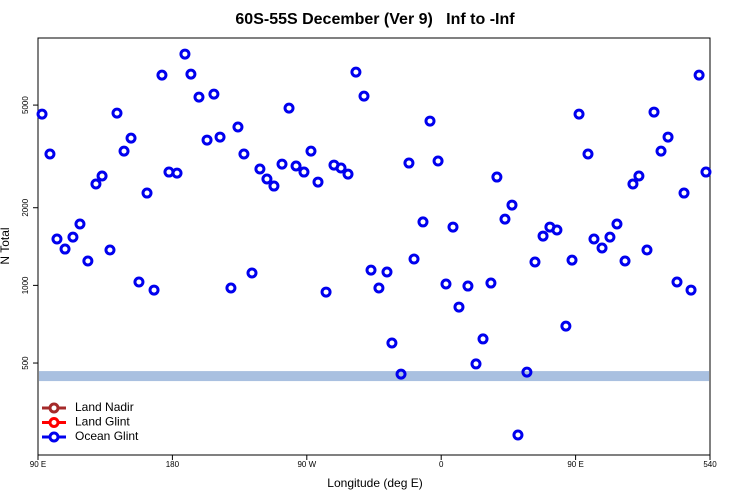 The image size is (750, 500). What do you see at coordinates (102, 422) in the screenshot?
I see `legend-label: Land Glint` at bounding box center [102, 422].